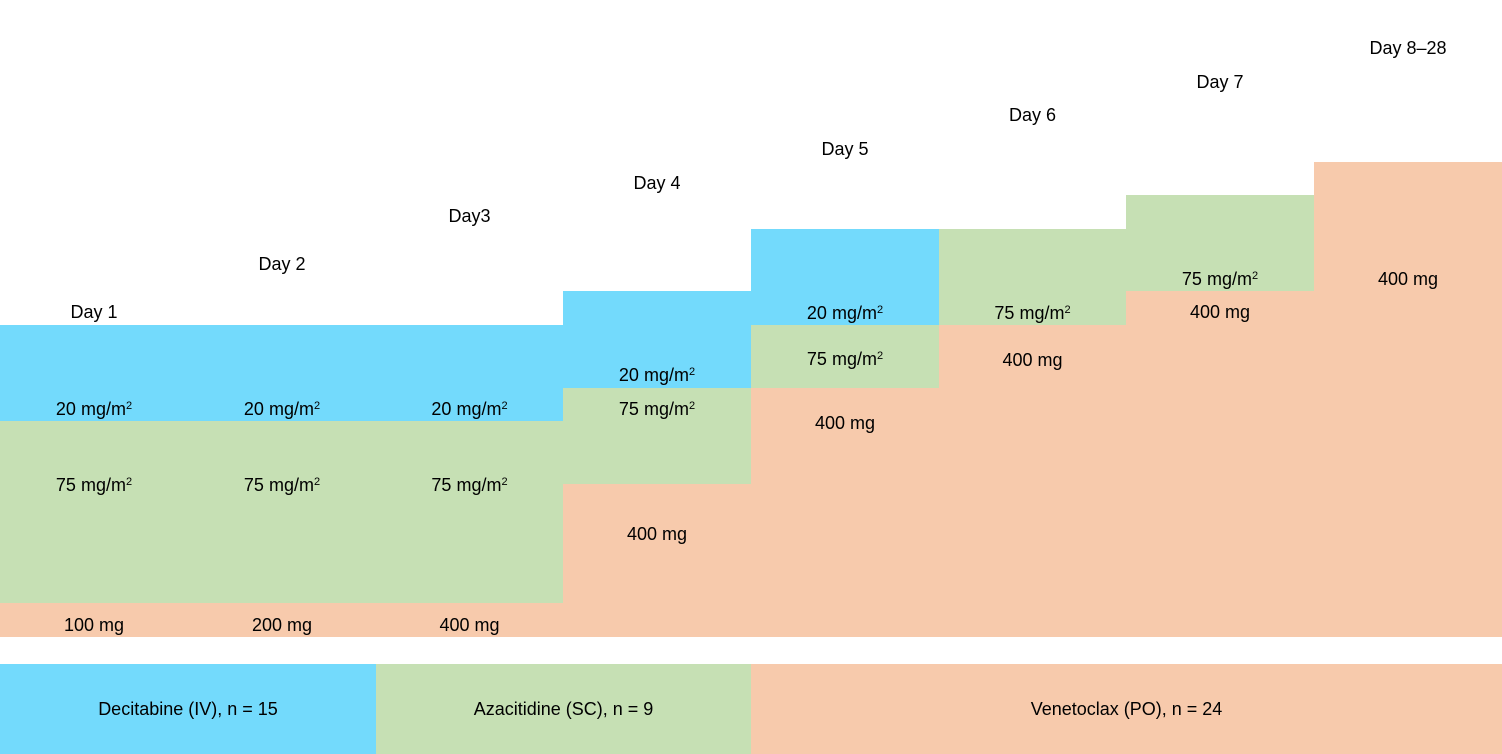  Describe the element at coordinates (845, 149) in the screenshot. I see `day-label: Day 5` at that location.